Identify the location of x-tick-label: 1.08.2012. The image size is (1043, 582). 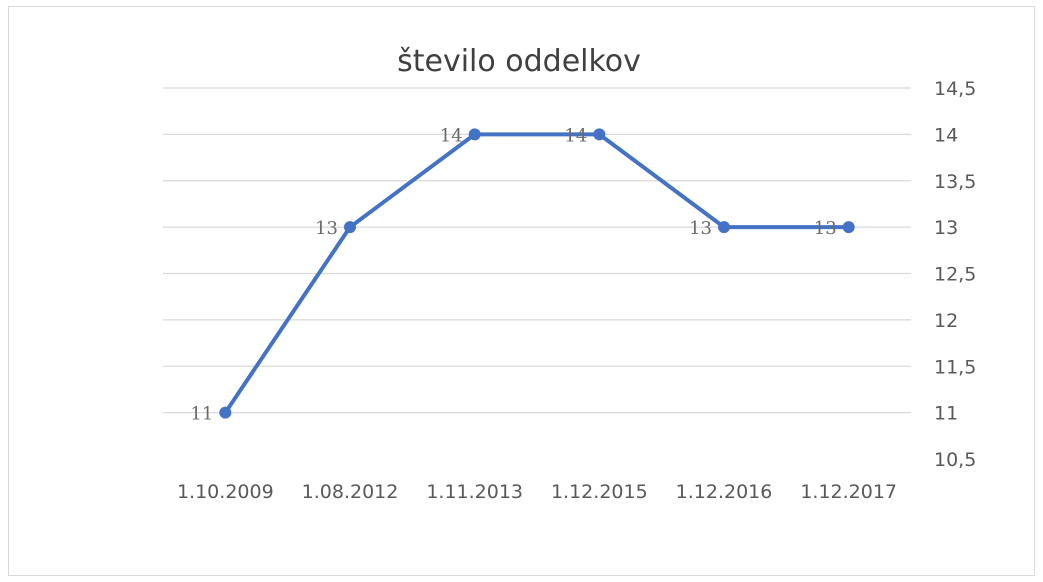
(350, 492).